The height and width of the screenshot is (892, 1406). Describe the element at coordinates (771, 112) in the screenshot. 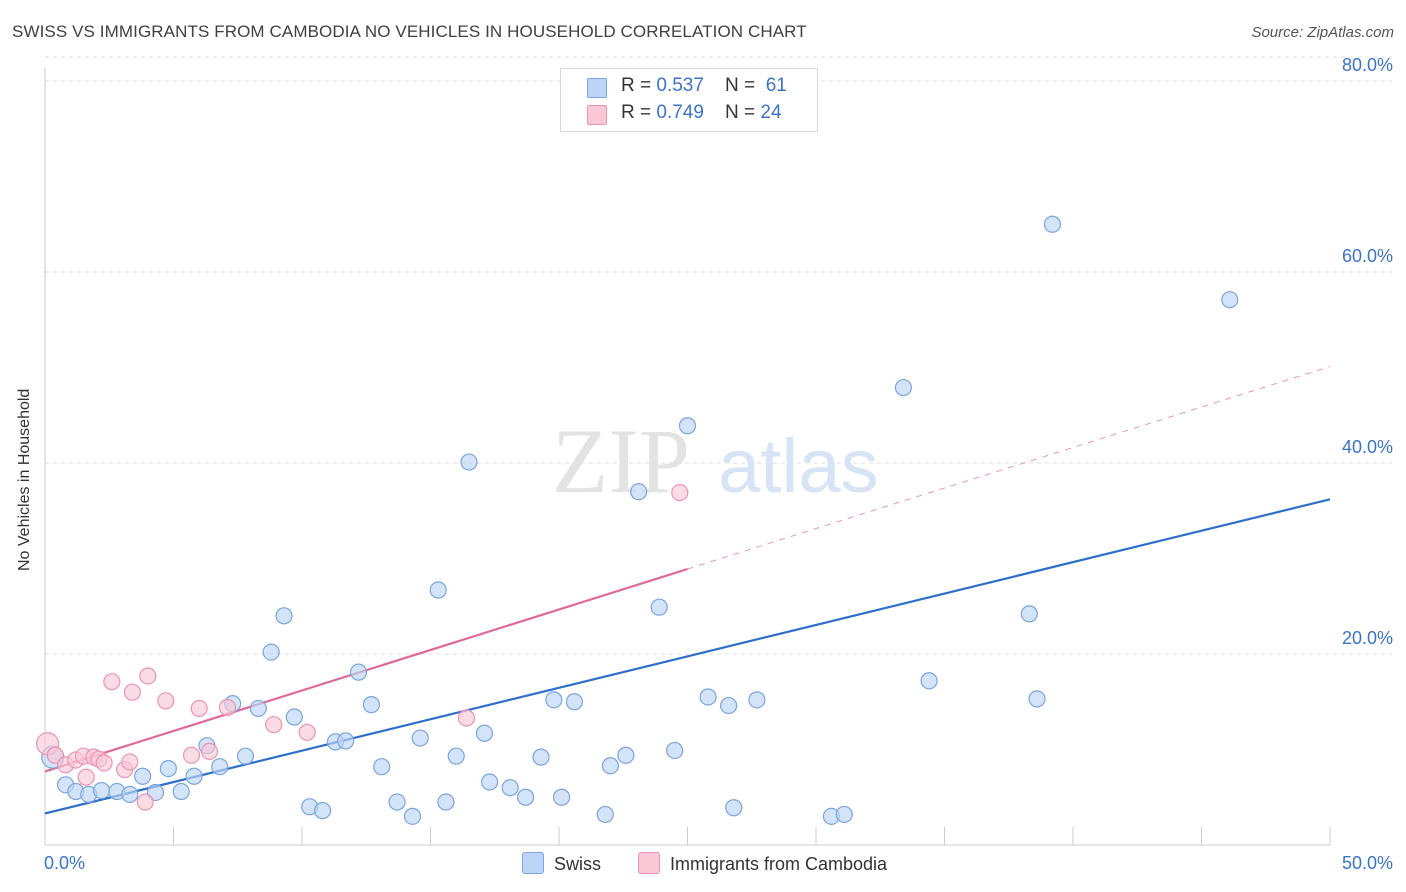

I see `cambodia-n-value: 24` at that location.